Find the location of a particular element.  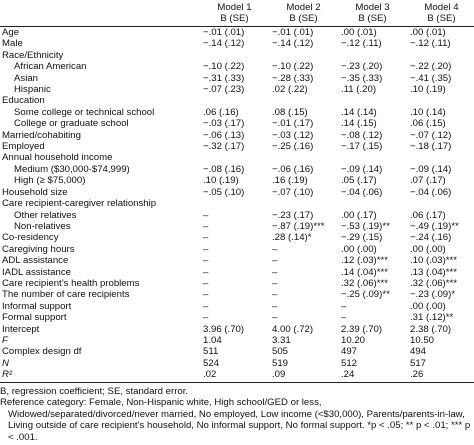

cell: −.25 (.09)** is located at coordinates (365, 295).